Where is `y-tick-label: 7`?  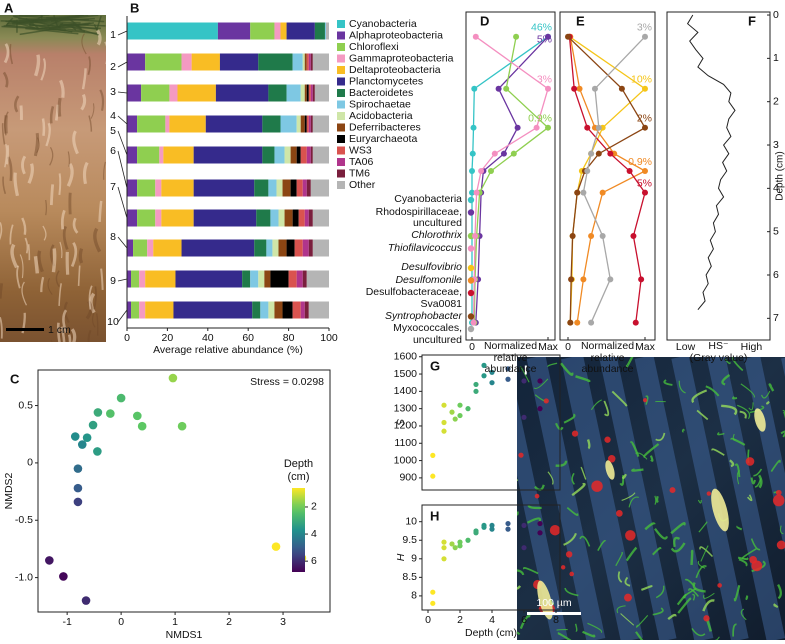
y-tick-label: 7 is located at coordinates (776, 318).